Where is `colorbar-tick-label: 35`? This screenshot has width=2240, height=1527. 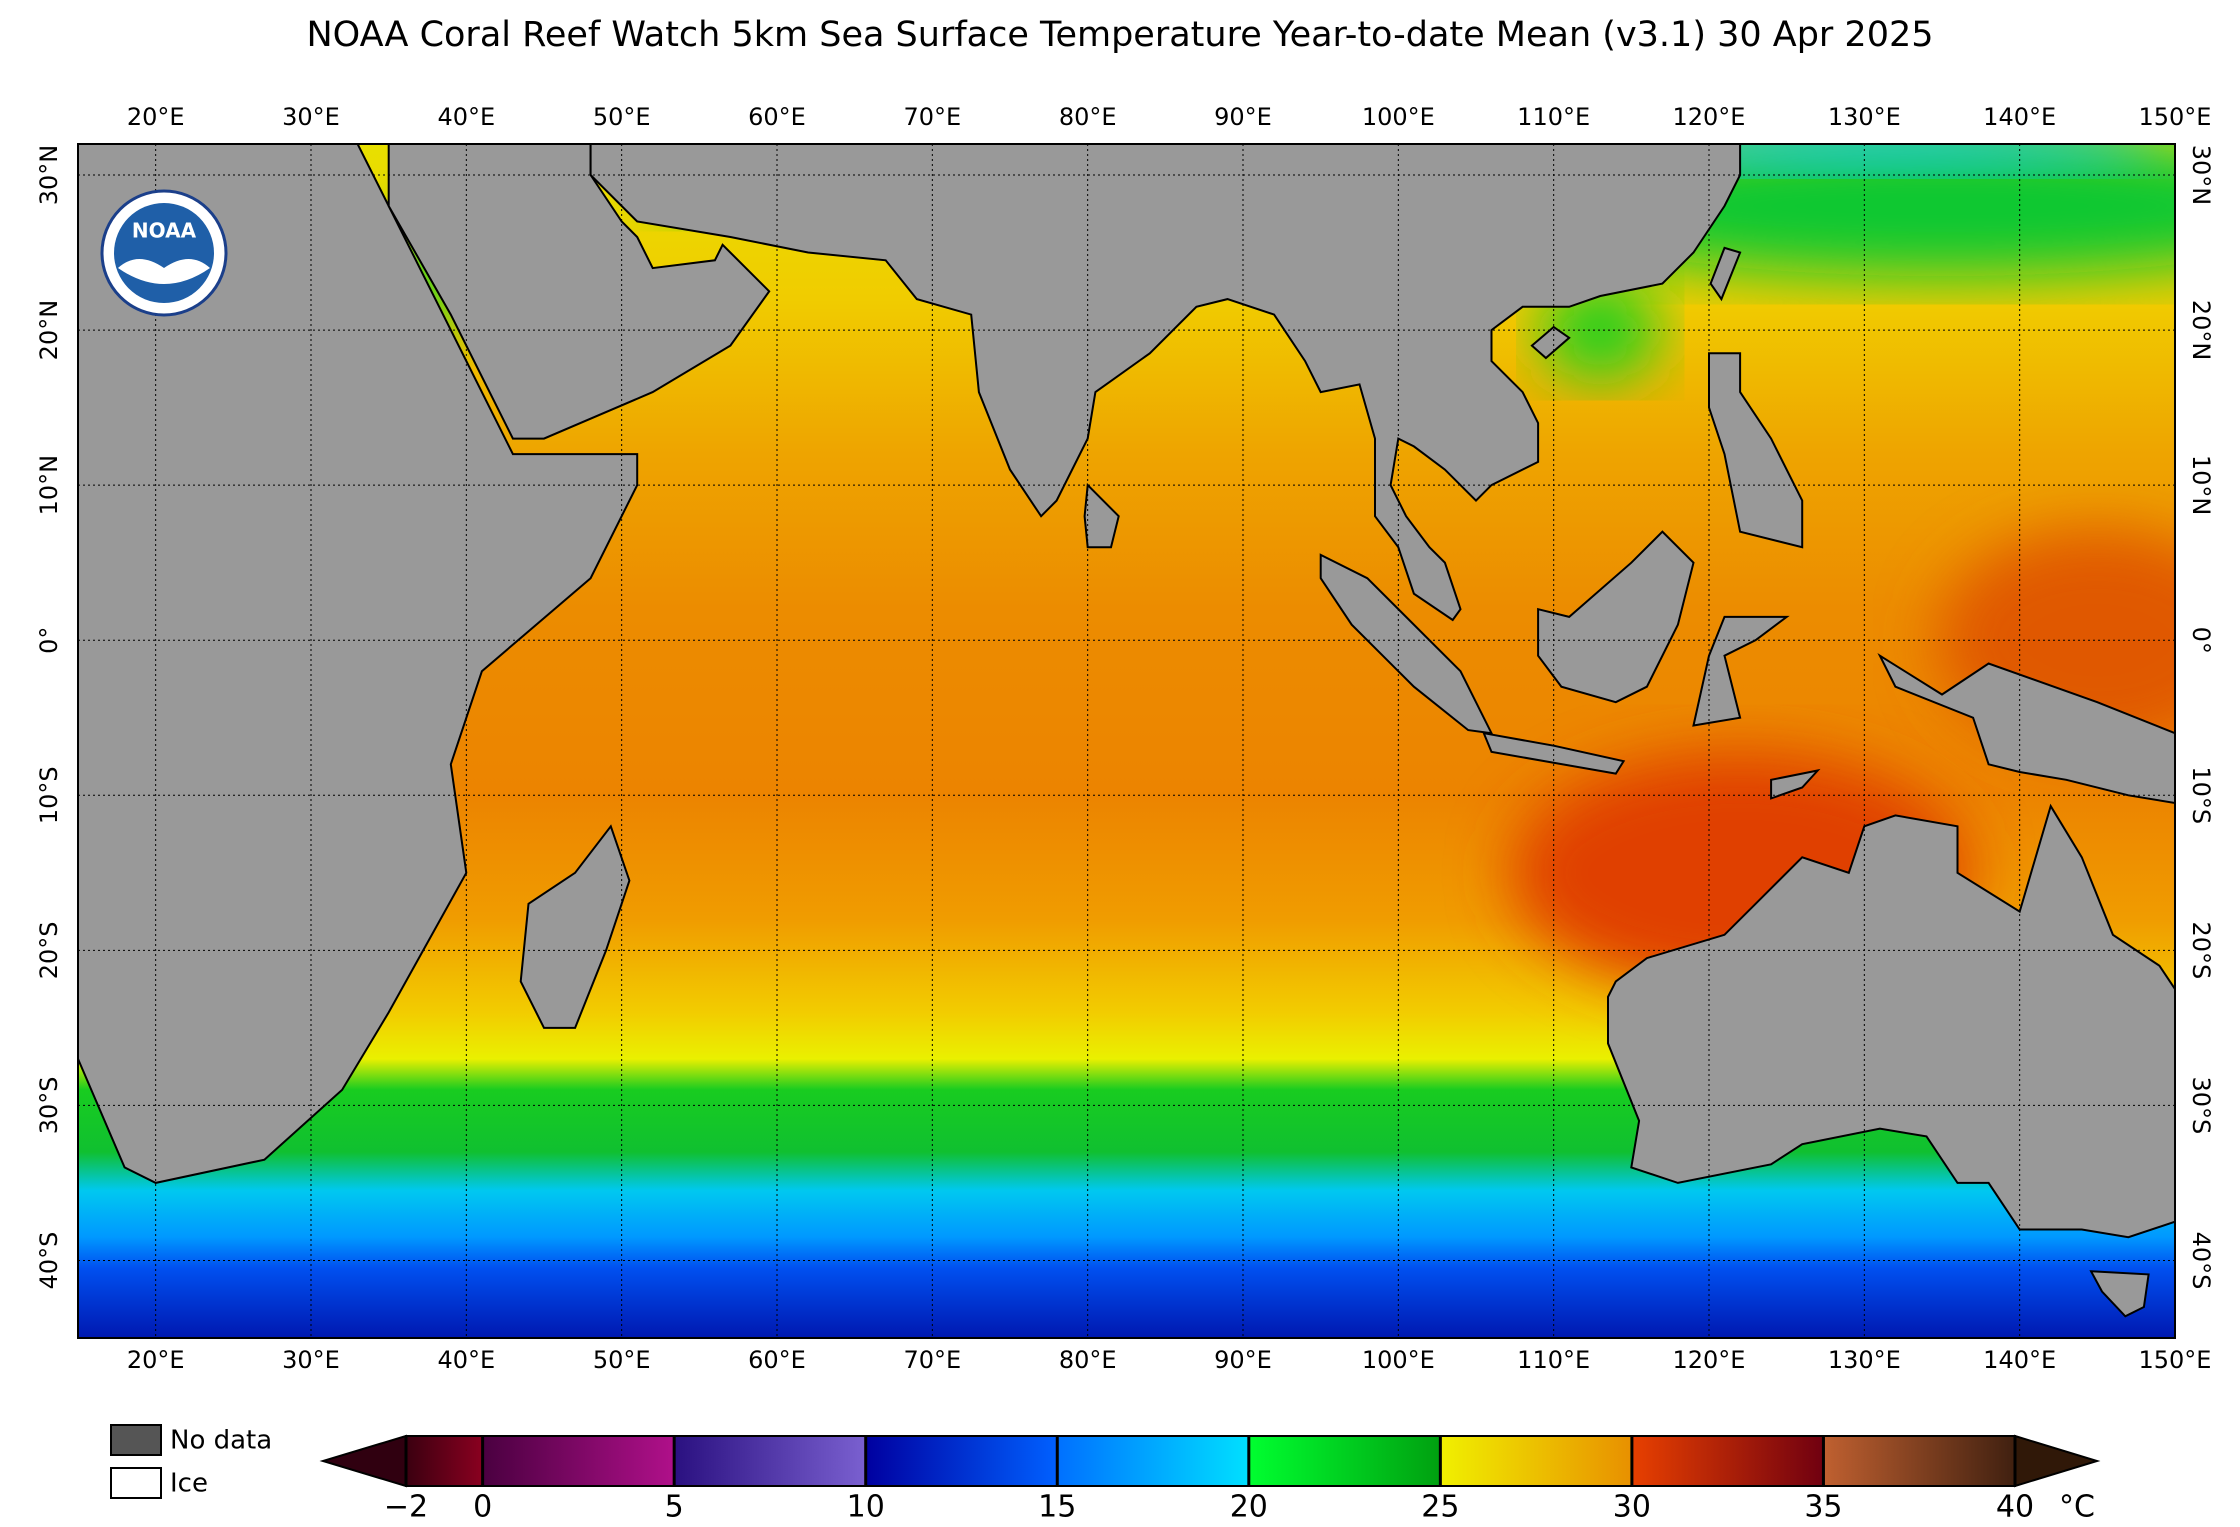
colorbar-tick-label: 35 is located at coordinates (1823, 1507).